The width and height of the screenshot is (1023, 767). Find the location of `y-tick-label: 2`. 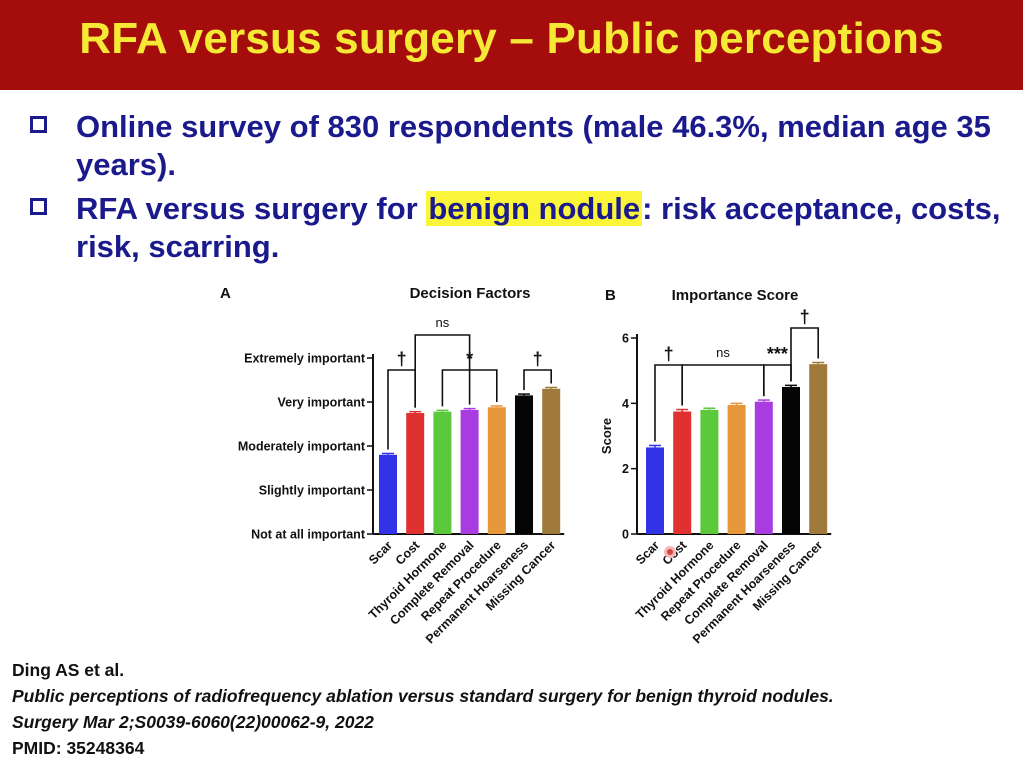

y-tick-label: 2 is located at coordinates (625, 469).